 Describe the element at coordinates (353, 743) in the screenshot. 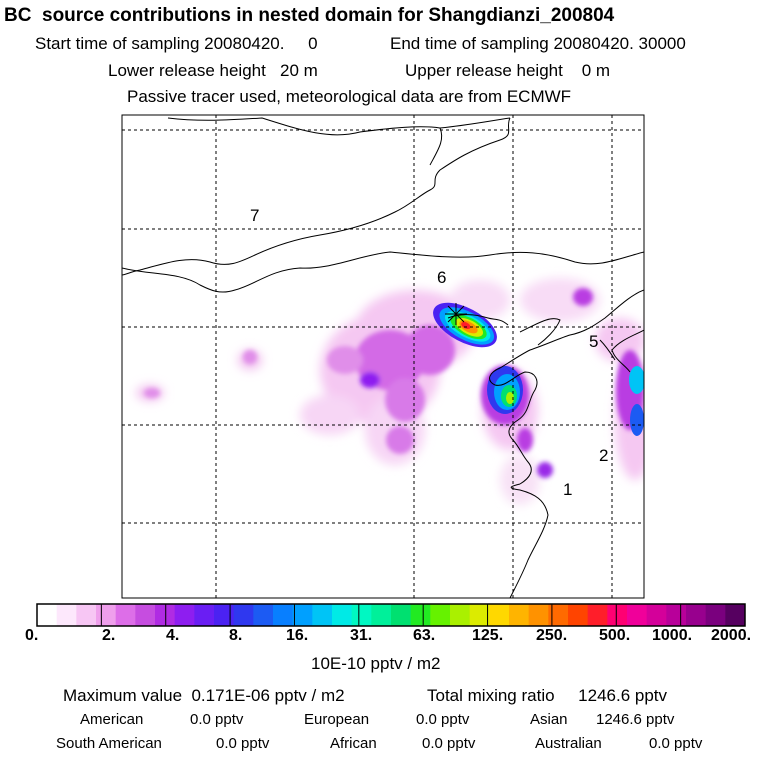

I see `region-name-african: African` at that location.